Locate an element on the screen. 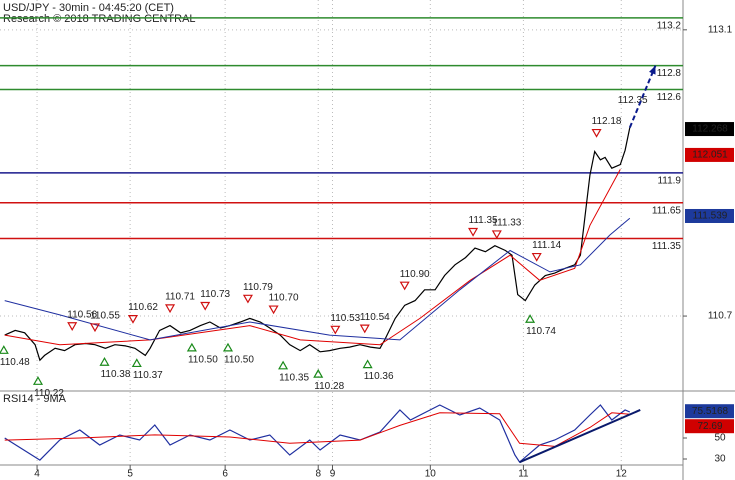  y-tick-label: 113.1 is located at coordinates (720, 29).